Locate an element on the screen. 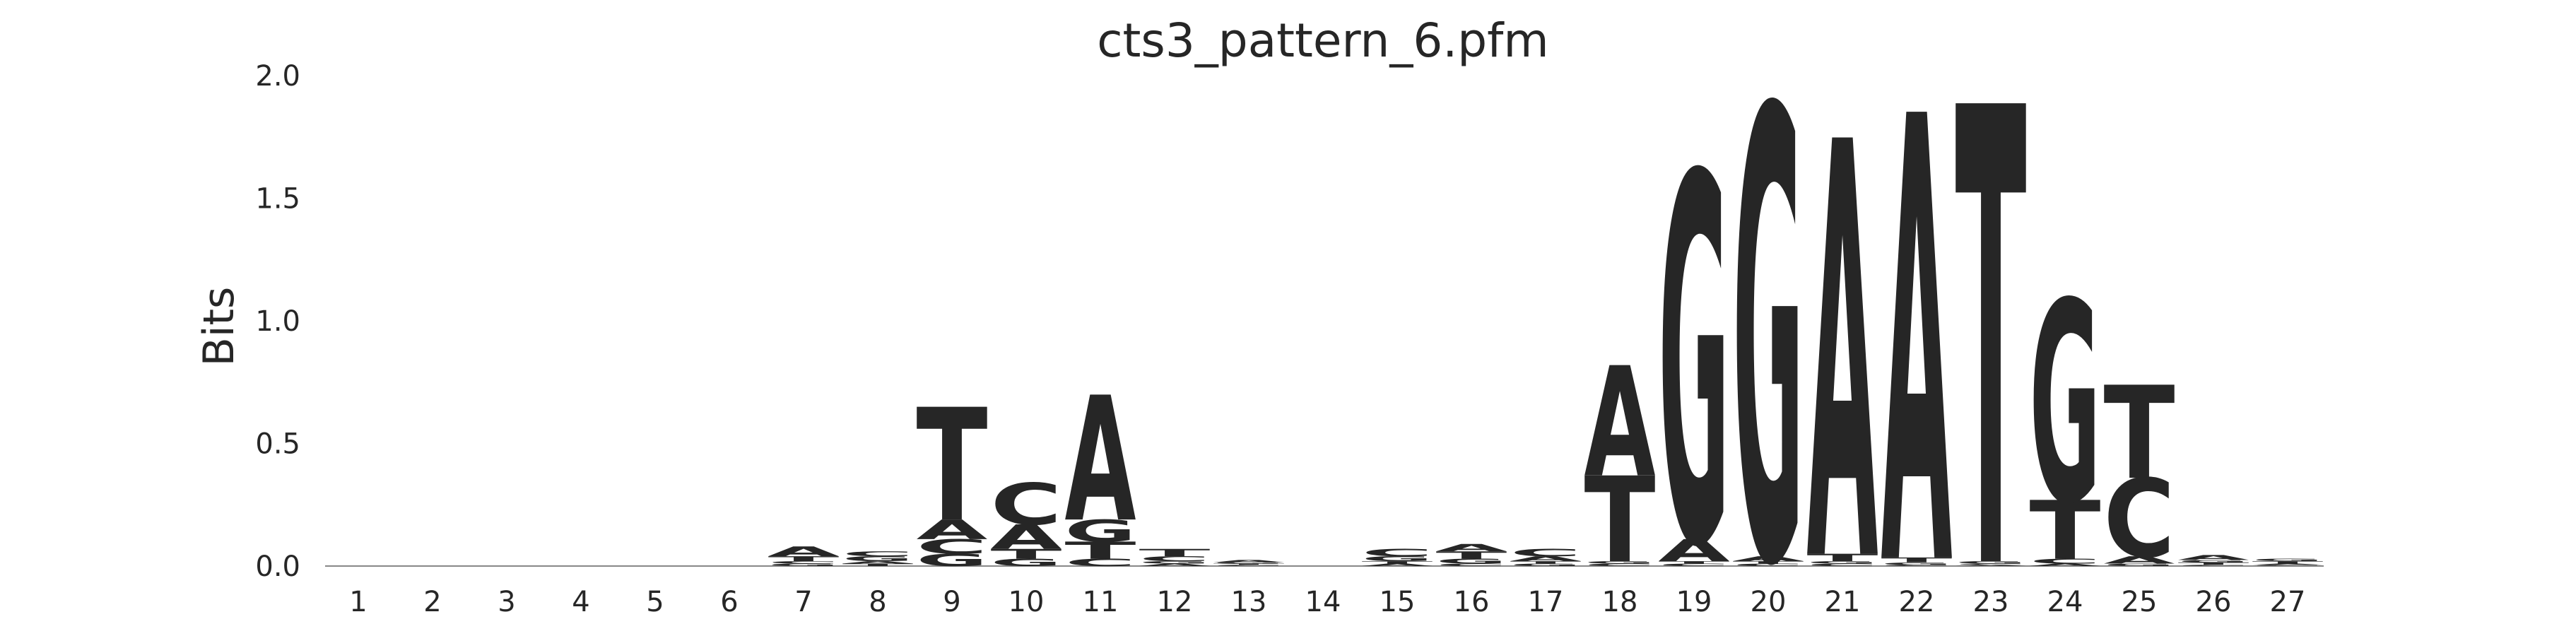  x-tick-label: 11 is located at coordinates (1101, 602).